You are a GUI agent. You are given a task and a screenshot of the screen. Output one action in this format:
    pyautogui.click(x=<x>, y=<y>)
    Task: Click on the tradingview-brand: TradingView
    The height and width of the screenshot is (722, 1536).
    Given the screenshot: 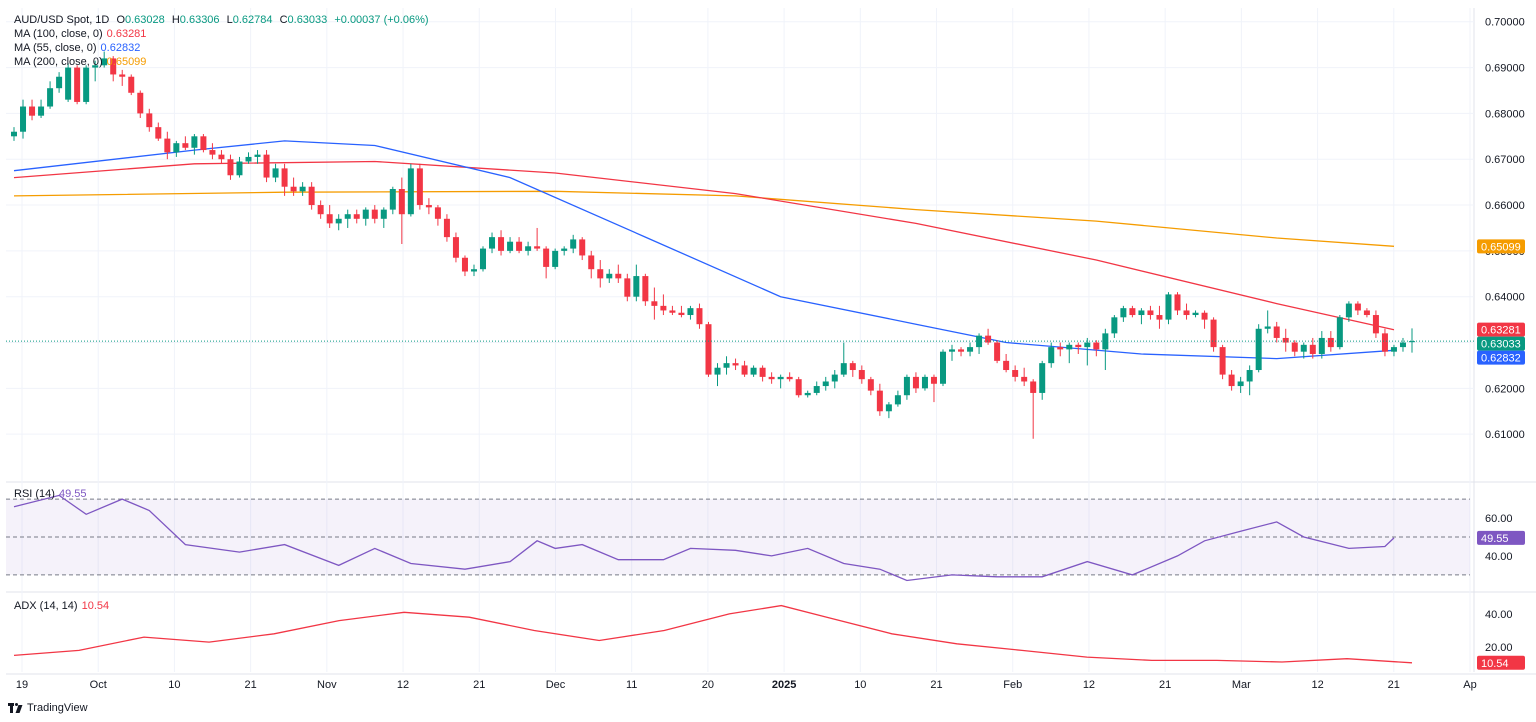 What is the action you would take?
    pyautogui.click(x=48, y=708)
    